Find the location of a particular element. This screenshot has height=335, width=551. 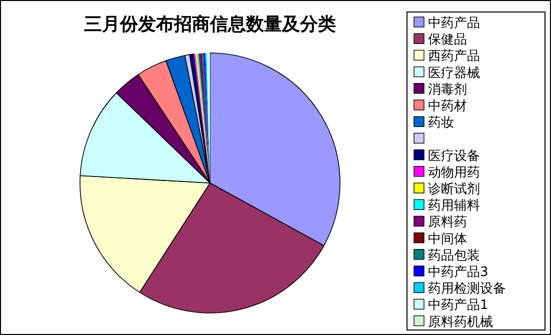

legend-label: 中药材 is located at coordinates (447, 106).